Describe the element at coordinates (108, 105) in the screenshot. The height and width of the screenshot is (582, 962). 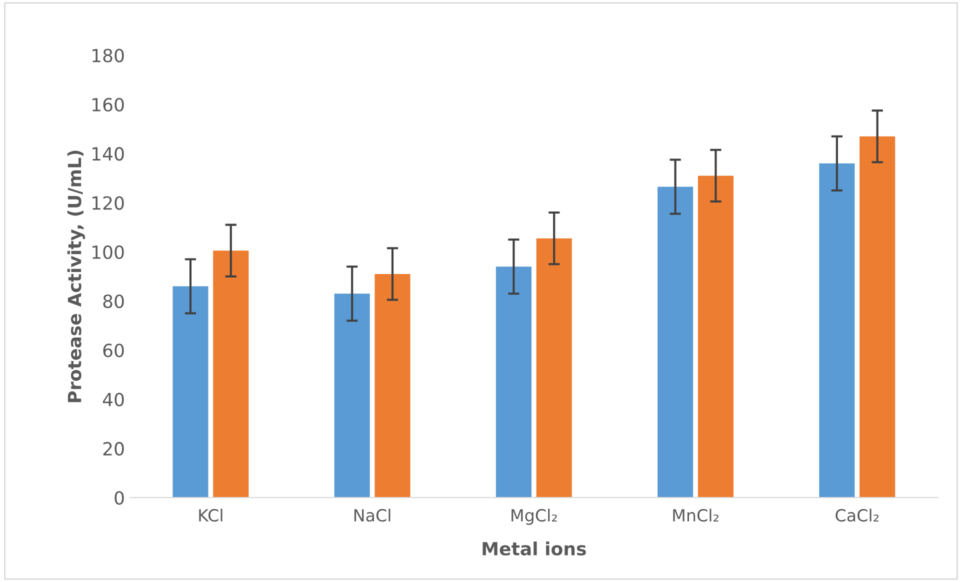
I see `y-tick-label: 160` at that location.